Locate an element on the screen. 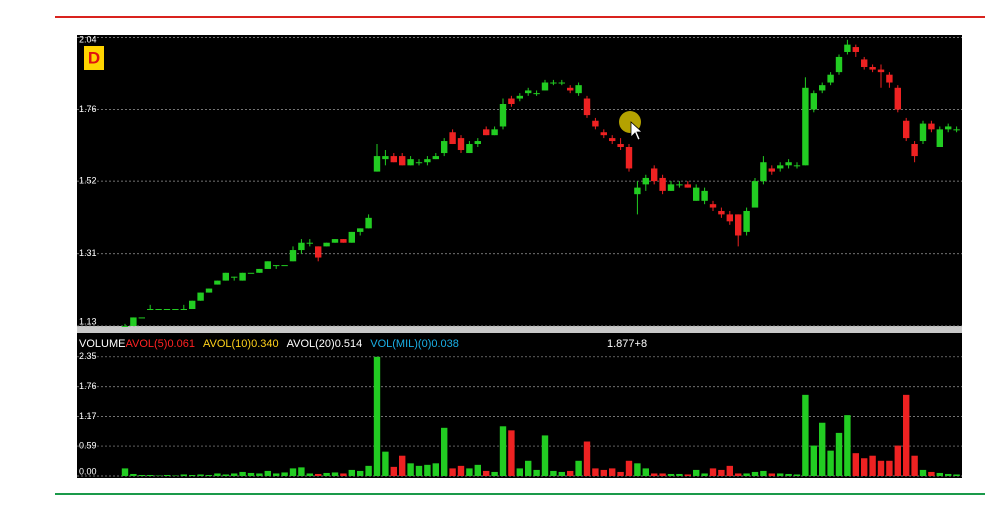  legend-entry: VOL(MIL)(0)0.038 is located at coordinates (414, 344).